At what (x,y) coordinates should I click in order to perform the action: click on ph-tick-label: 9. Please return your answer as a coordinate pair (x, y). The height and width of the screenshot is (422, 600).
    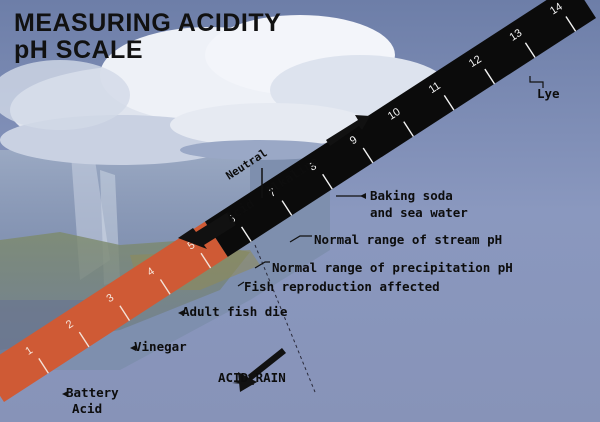
    Looking at the image, I should click on (354, 140).